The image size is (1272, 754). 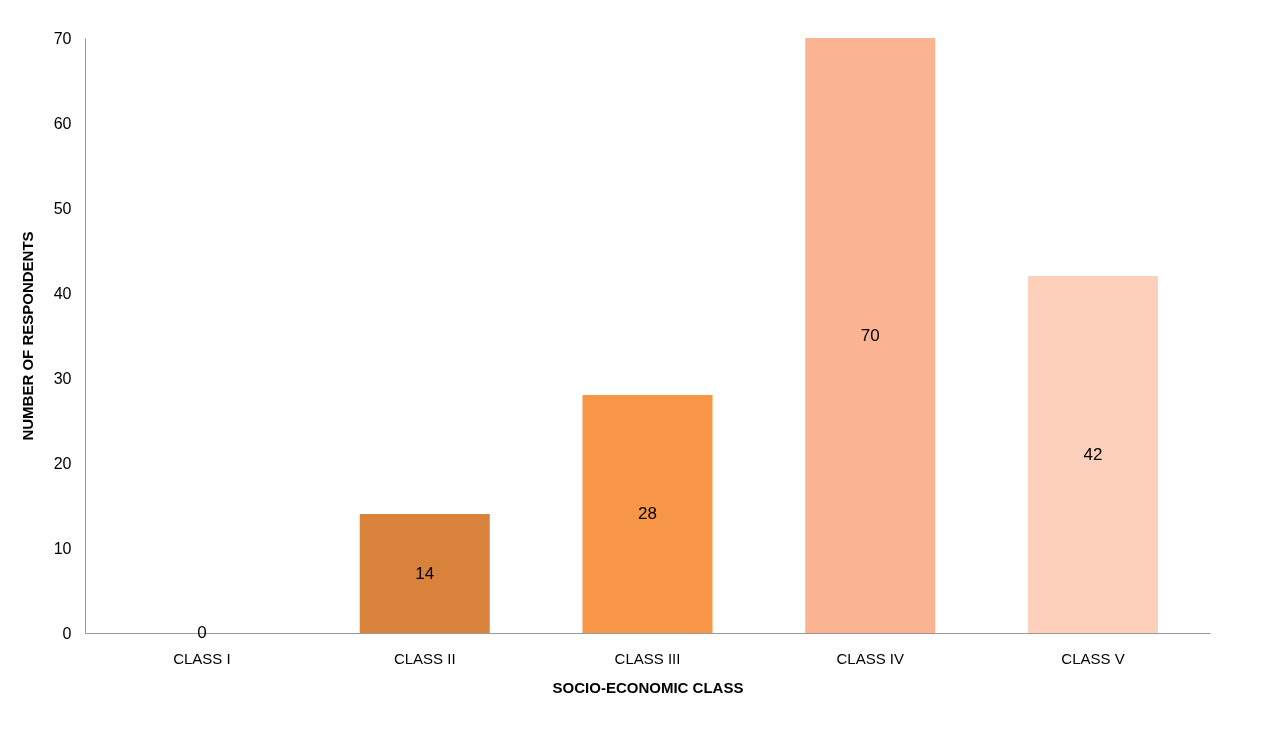 I want to click on y-tick-label: 40, so click(x=62, y=293).